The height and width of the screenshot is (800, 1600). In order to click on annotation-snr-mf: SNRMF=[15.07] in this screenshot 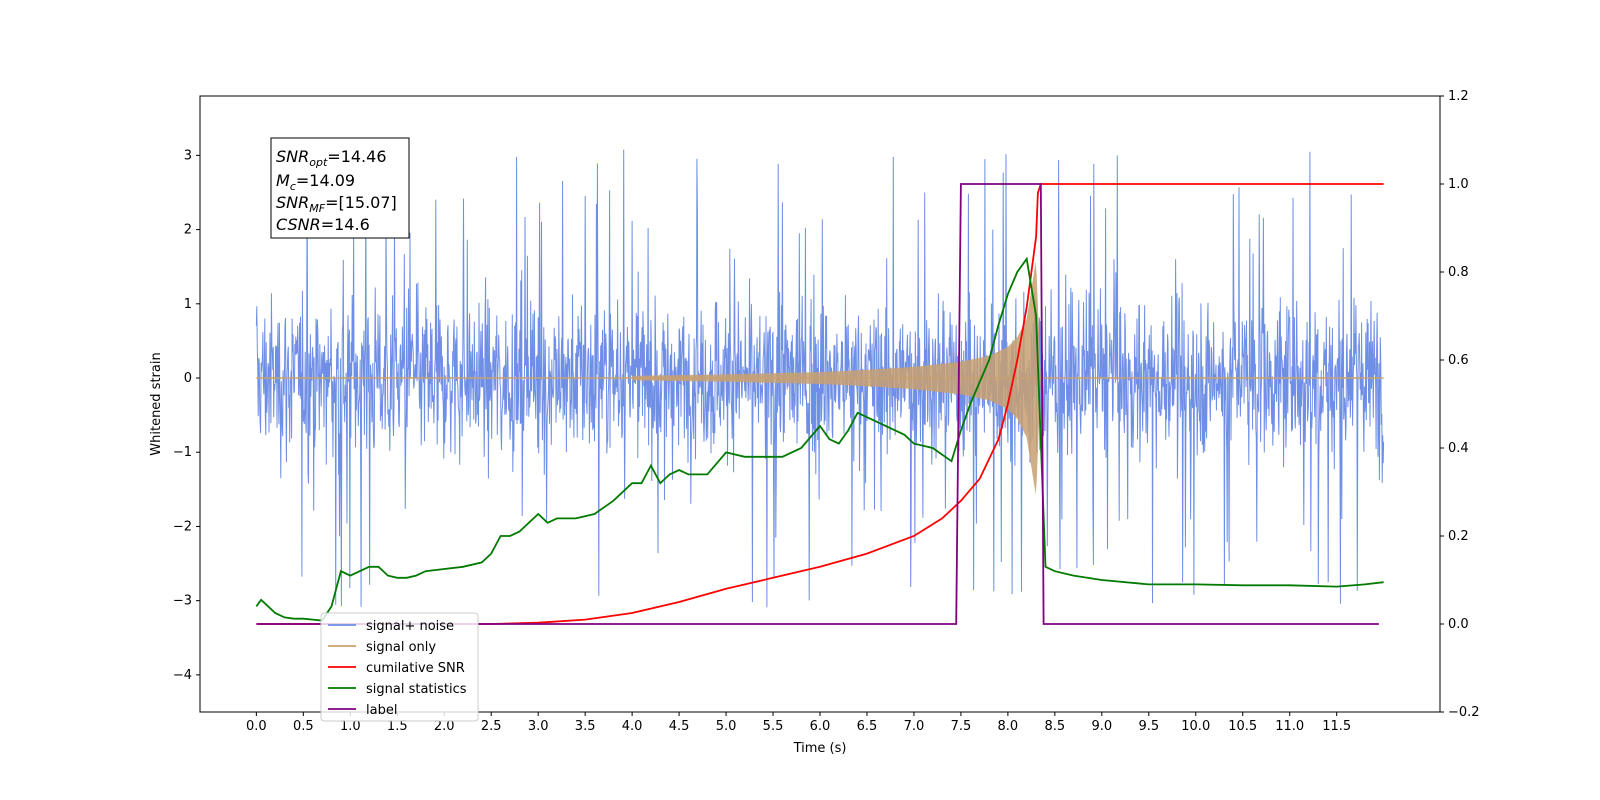, I will do `click(336, 204)`.